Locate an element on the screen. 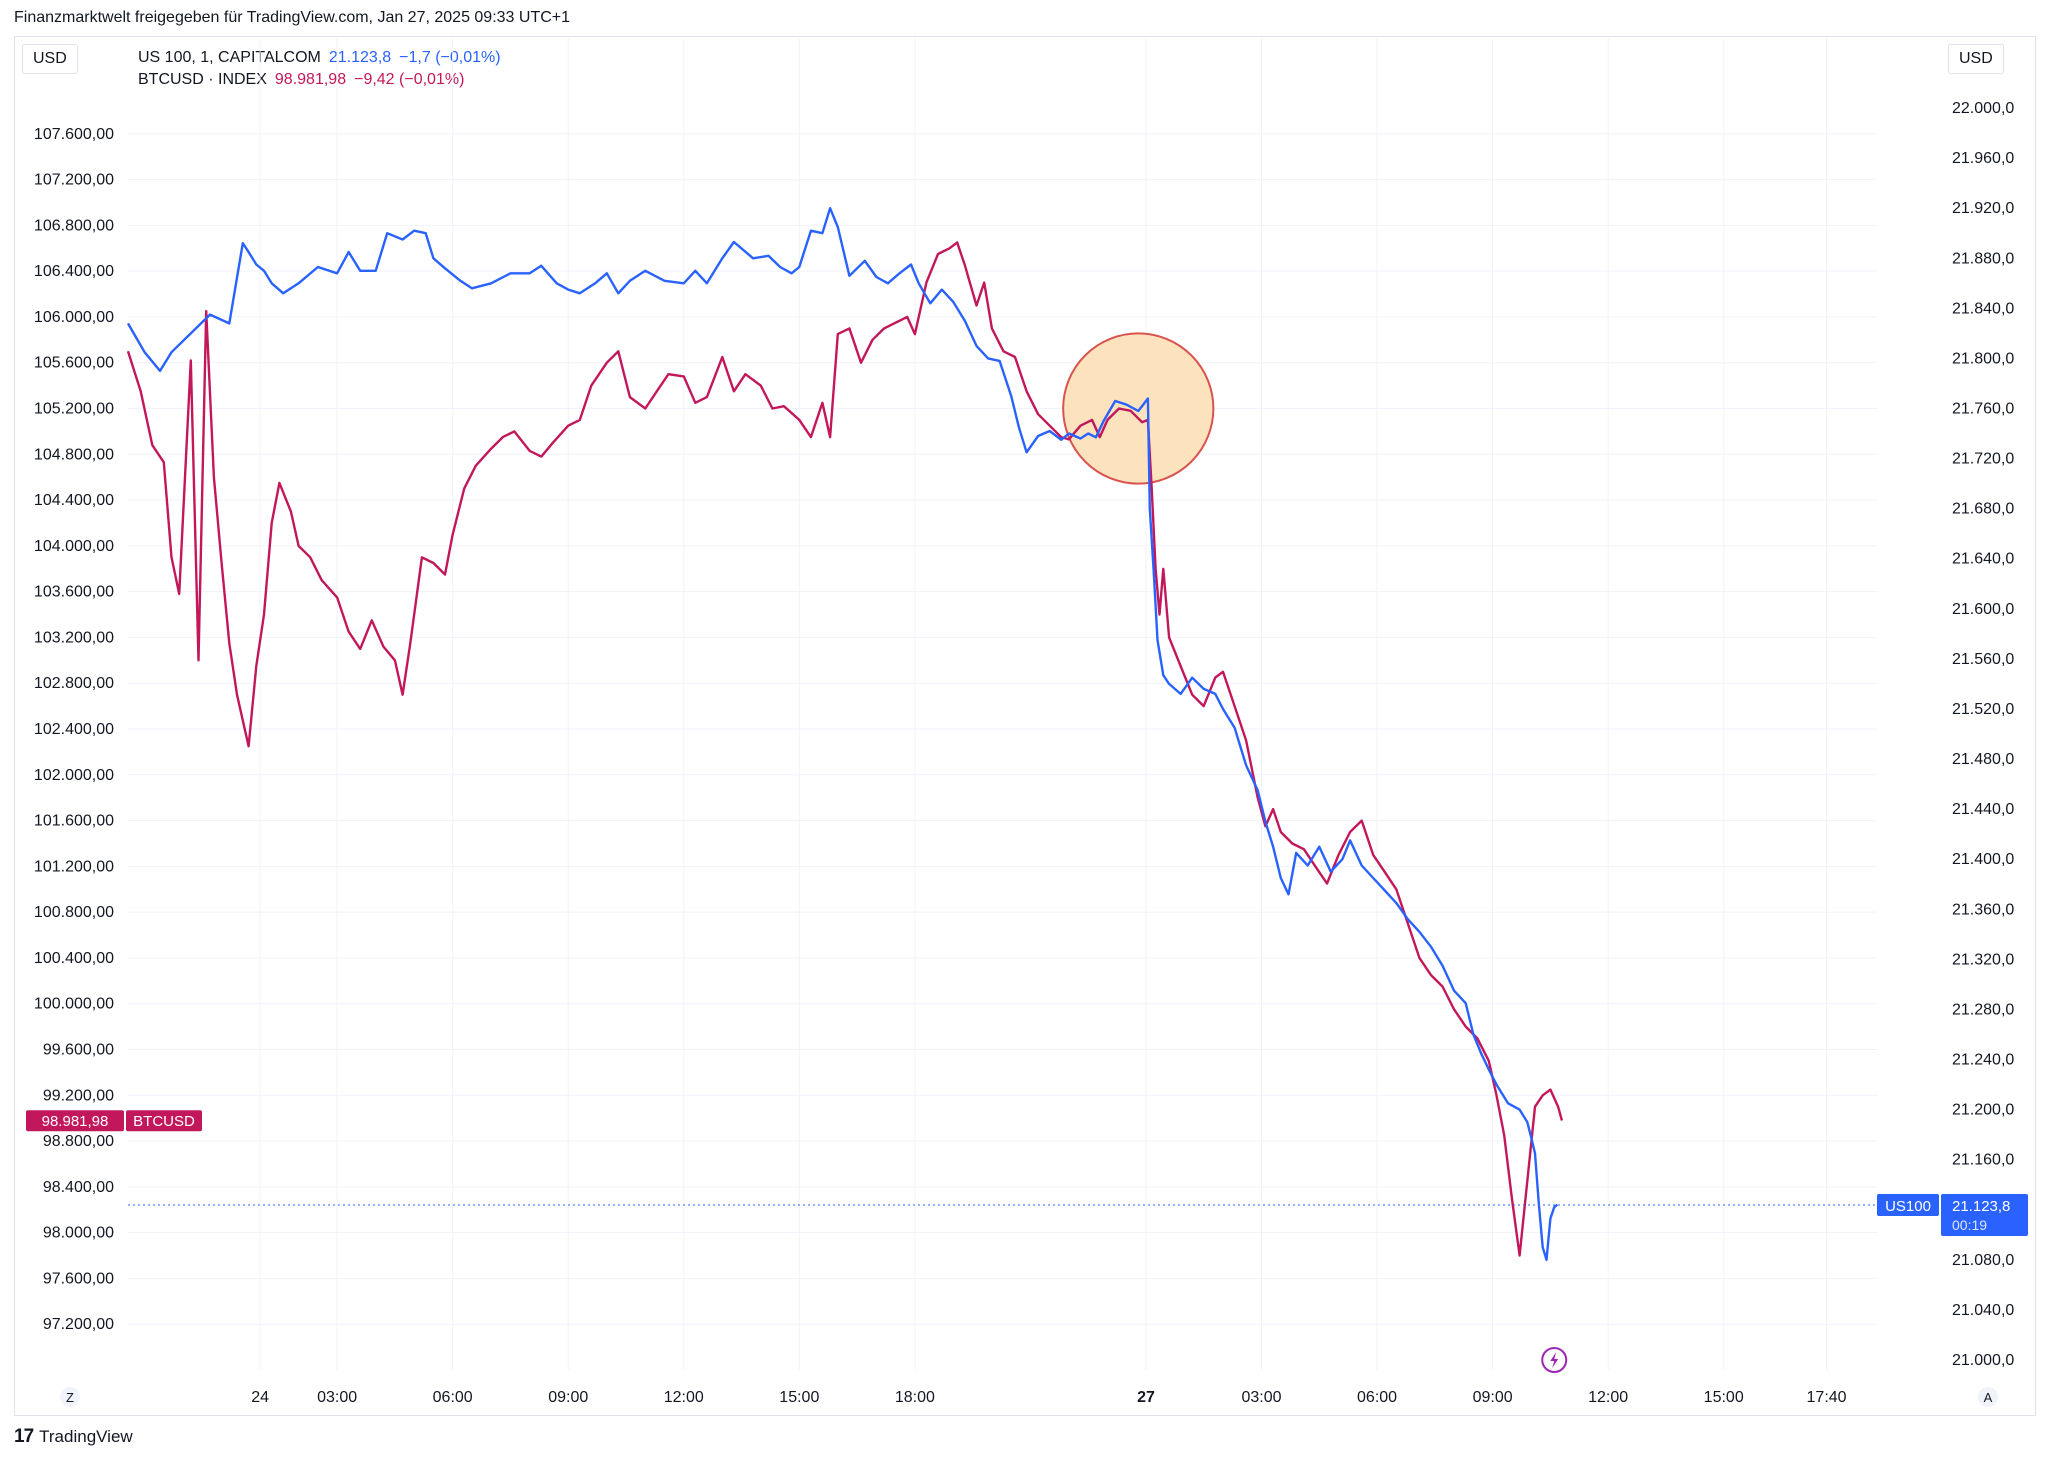 This screenshot has width=2048, height=1460. y-left-tick-label: 97.600,00 is located at coordinates (78, 1278).